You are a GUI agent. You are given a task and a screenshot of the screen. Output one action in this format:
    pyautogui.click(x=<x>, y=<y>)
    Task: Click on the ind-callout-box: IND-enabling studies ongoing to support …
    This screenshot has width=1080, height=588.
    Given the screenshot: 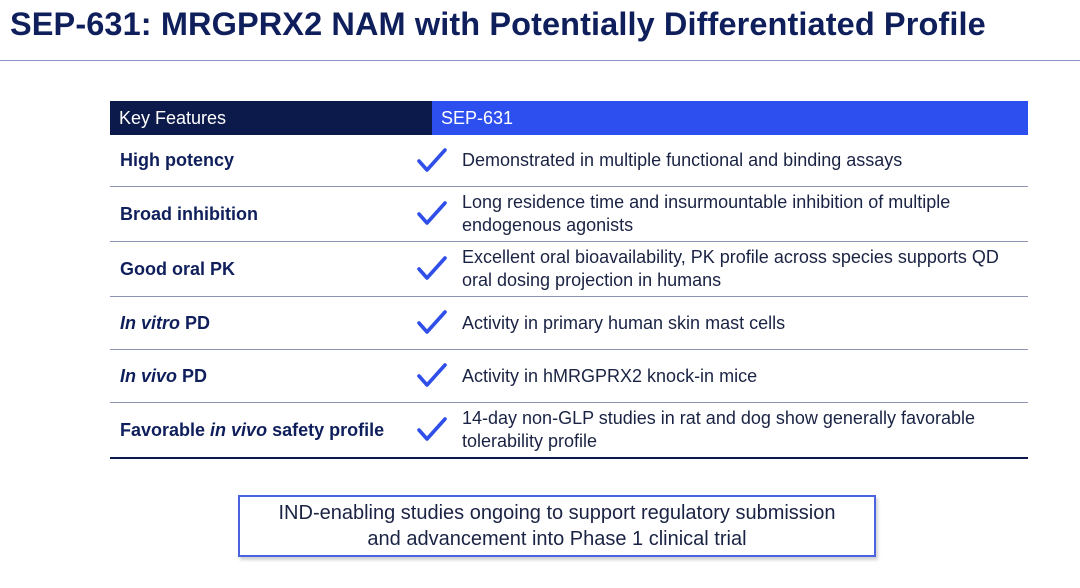 What is the action you would take?
    pyautogui.click(x=557, y=526)
    